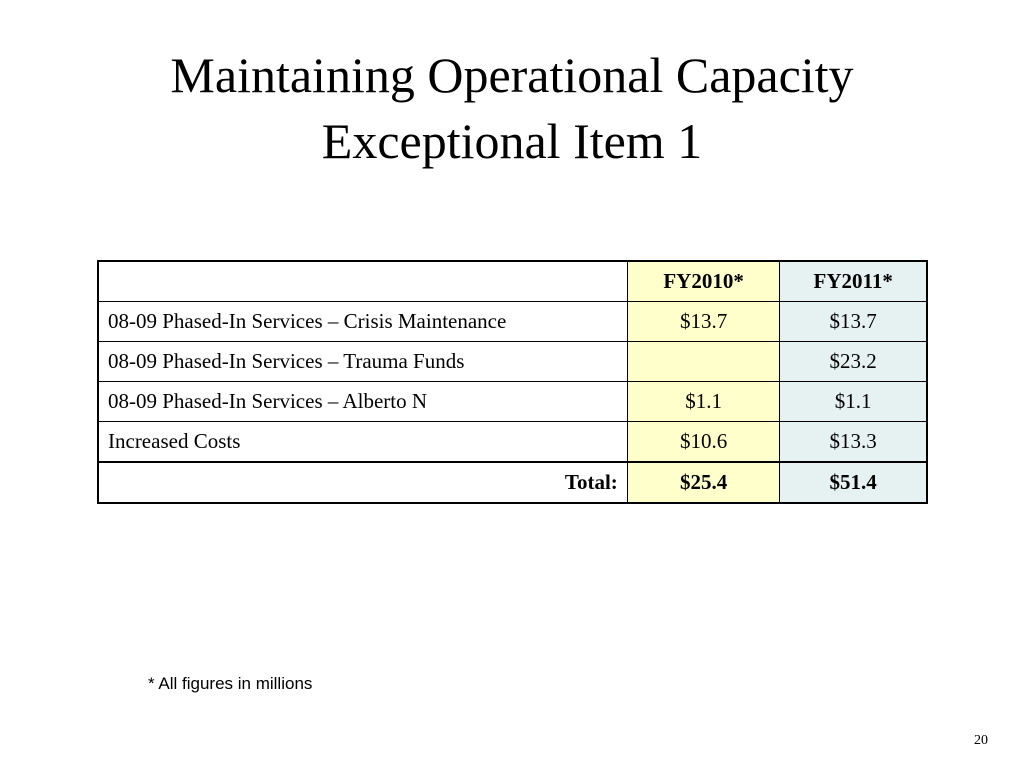 The width and height of the screenshot is (1024, 768). Describe the element at coordinates (703, 321) in the screenshot. I see `fy2010-value: $13.7` at that location.